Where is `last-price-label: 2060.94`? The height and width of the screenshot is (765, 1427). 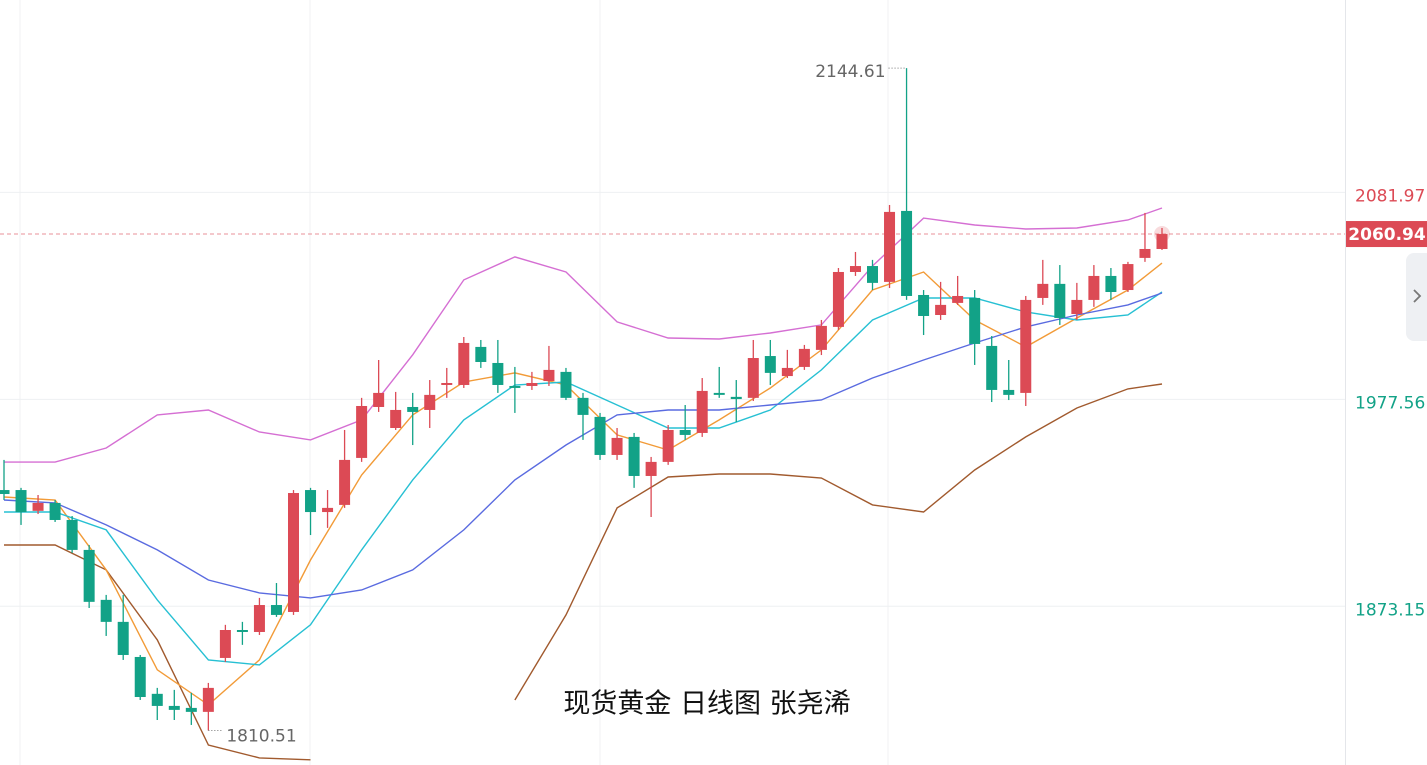 last-price-label: 2060.94 is located at coordinates (1387, 235).